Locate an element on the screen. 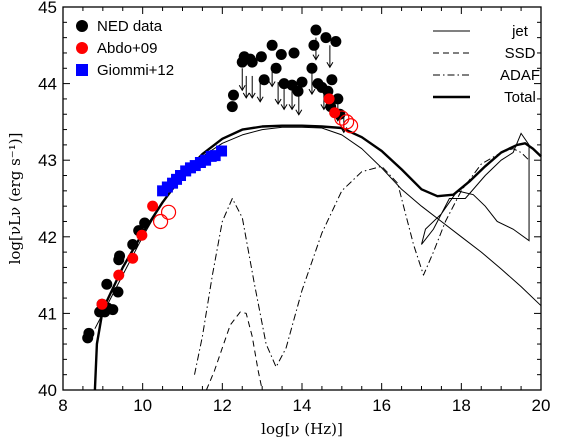 Image resolution: width=565 pixels, height=442 pixels. legend-label: jet is located at coordinates (520, 31).